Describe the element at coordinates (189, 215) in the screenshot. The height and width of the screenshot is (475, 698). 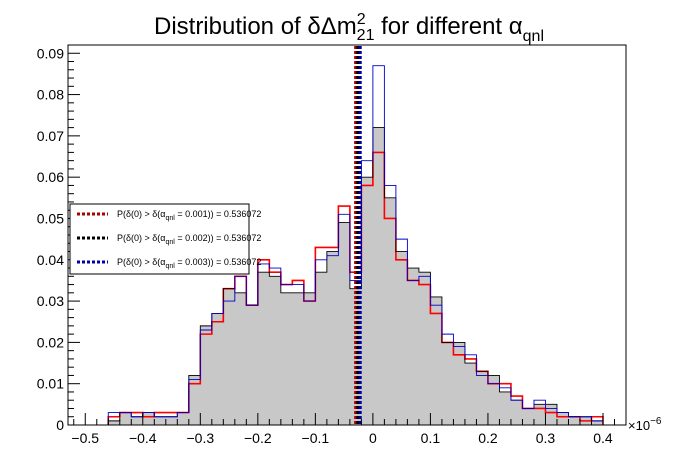
I see `legend-label: P(δ(0) > δ(αqnl = 0.001)) = 0.536072` at that location.